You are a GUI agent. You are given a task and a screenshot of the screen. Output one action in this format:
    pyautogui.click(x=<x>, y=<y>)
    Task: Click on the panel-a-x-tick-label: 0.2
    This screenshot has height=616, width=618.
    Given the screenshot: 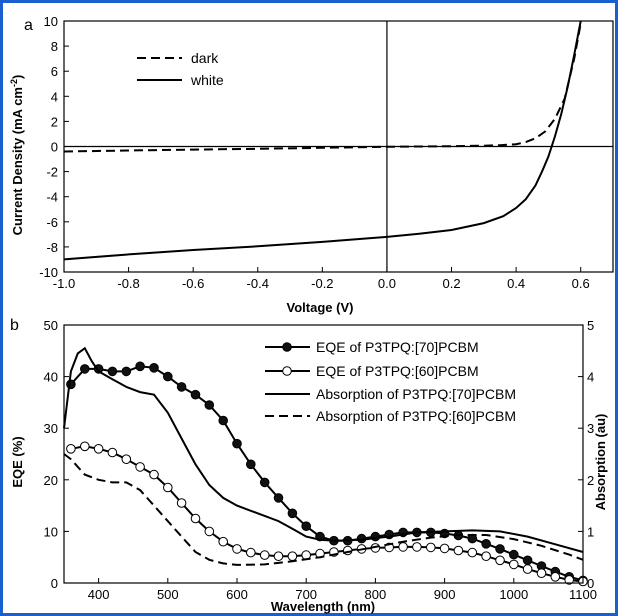 What is the action you would take?
    pyautogui.click(x=451, y=283)
    